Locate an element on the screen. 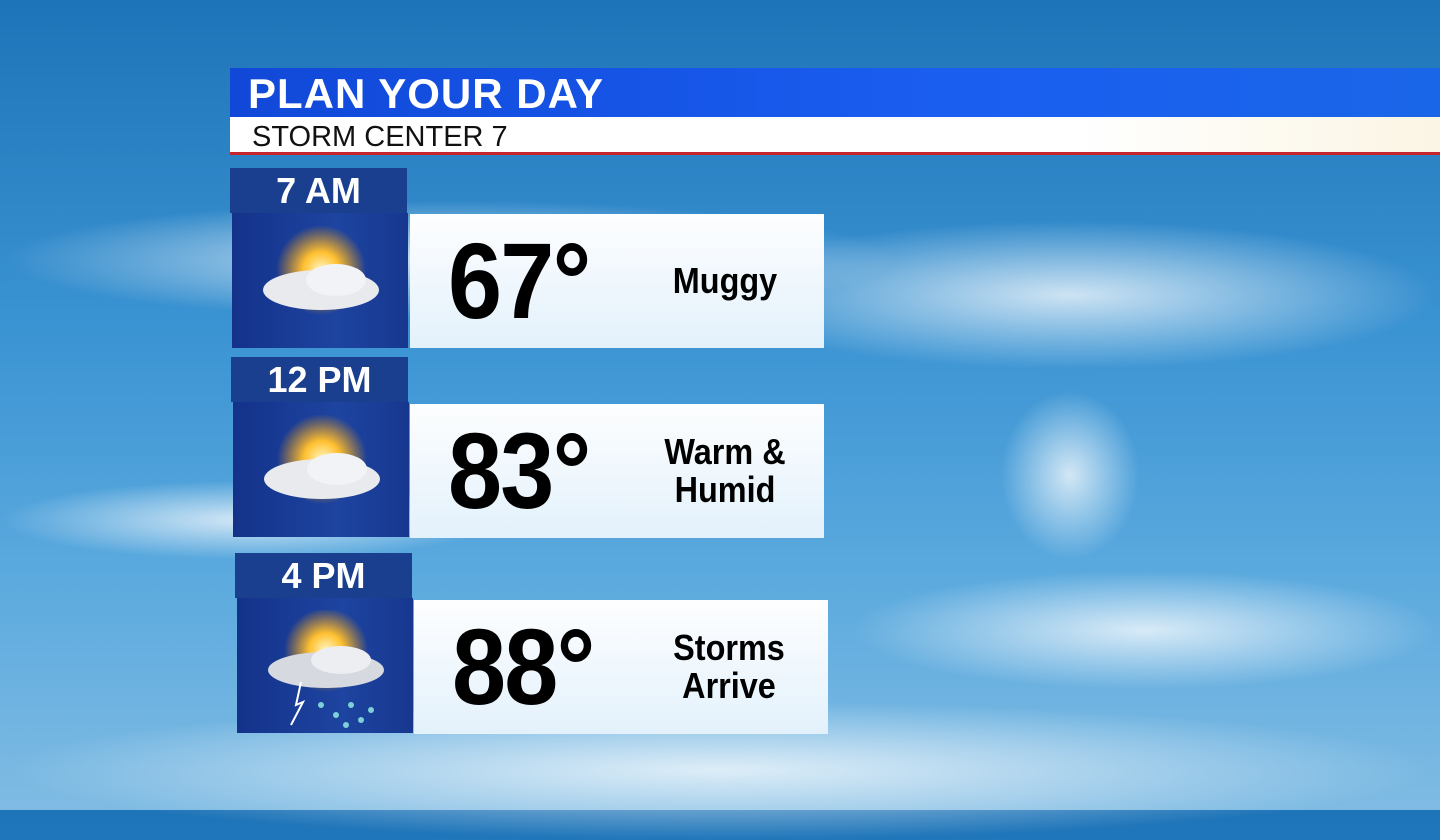  condition: Muggy is located at coordinates (725, 280).